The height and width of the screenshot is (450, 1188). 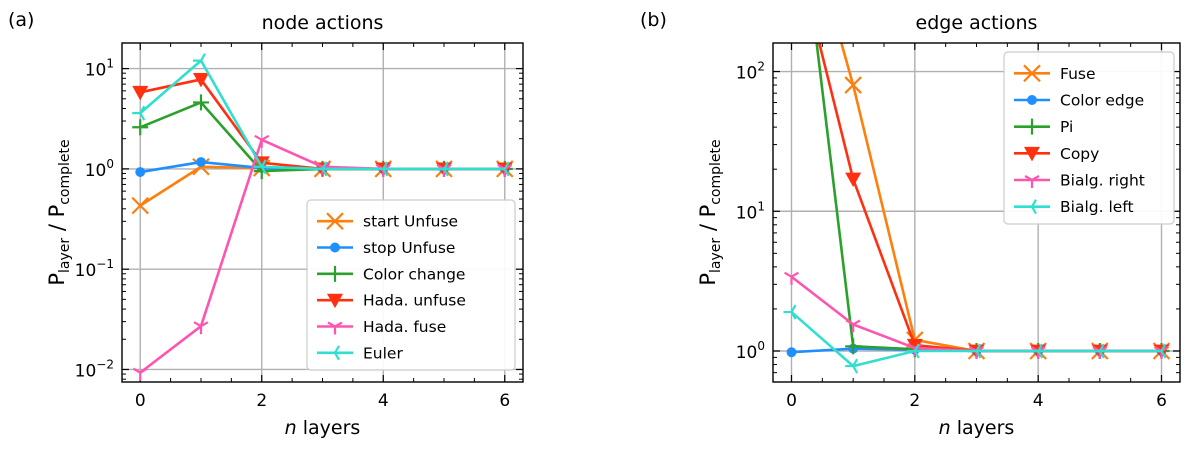 I want to click on legend-label: Fuse, so click(x=1078, y=74).